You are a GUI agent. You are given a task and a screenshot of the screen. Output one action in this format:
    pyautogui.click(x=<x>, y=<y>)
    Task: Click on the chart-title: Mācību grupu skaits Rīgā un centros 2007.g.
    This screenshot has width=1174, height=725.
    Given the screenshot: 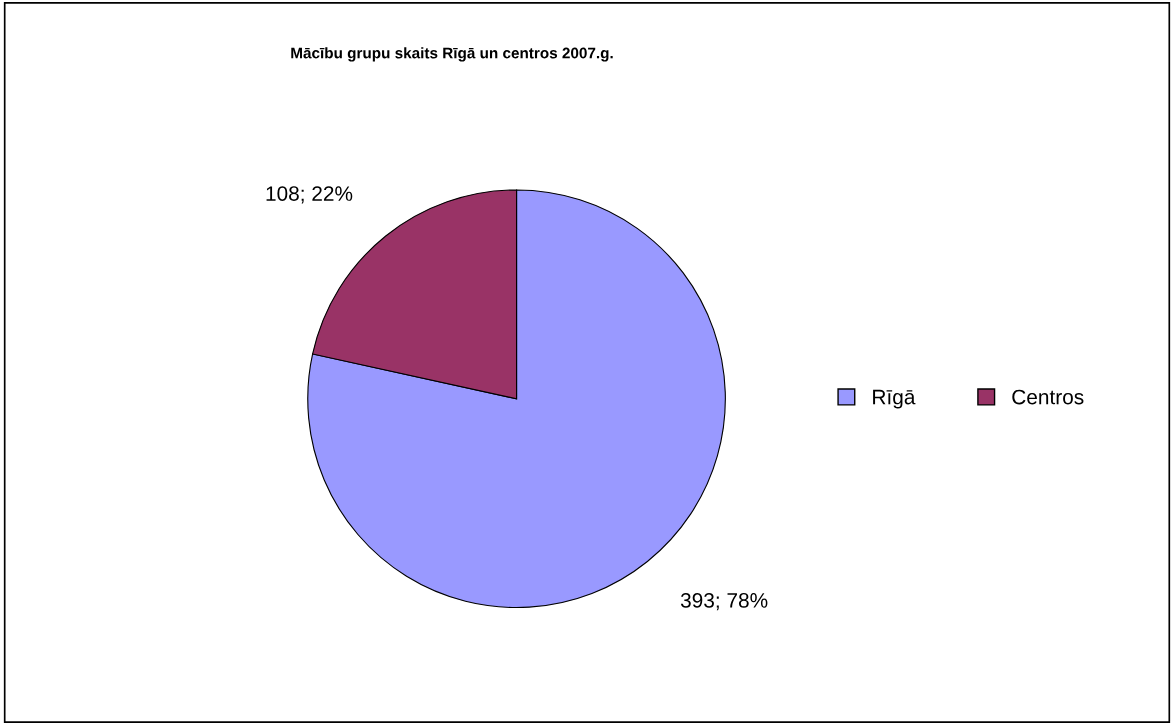 What is the action you would take?
    pyautogui.click(x=452, y=54)
    